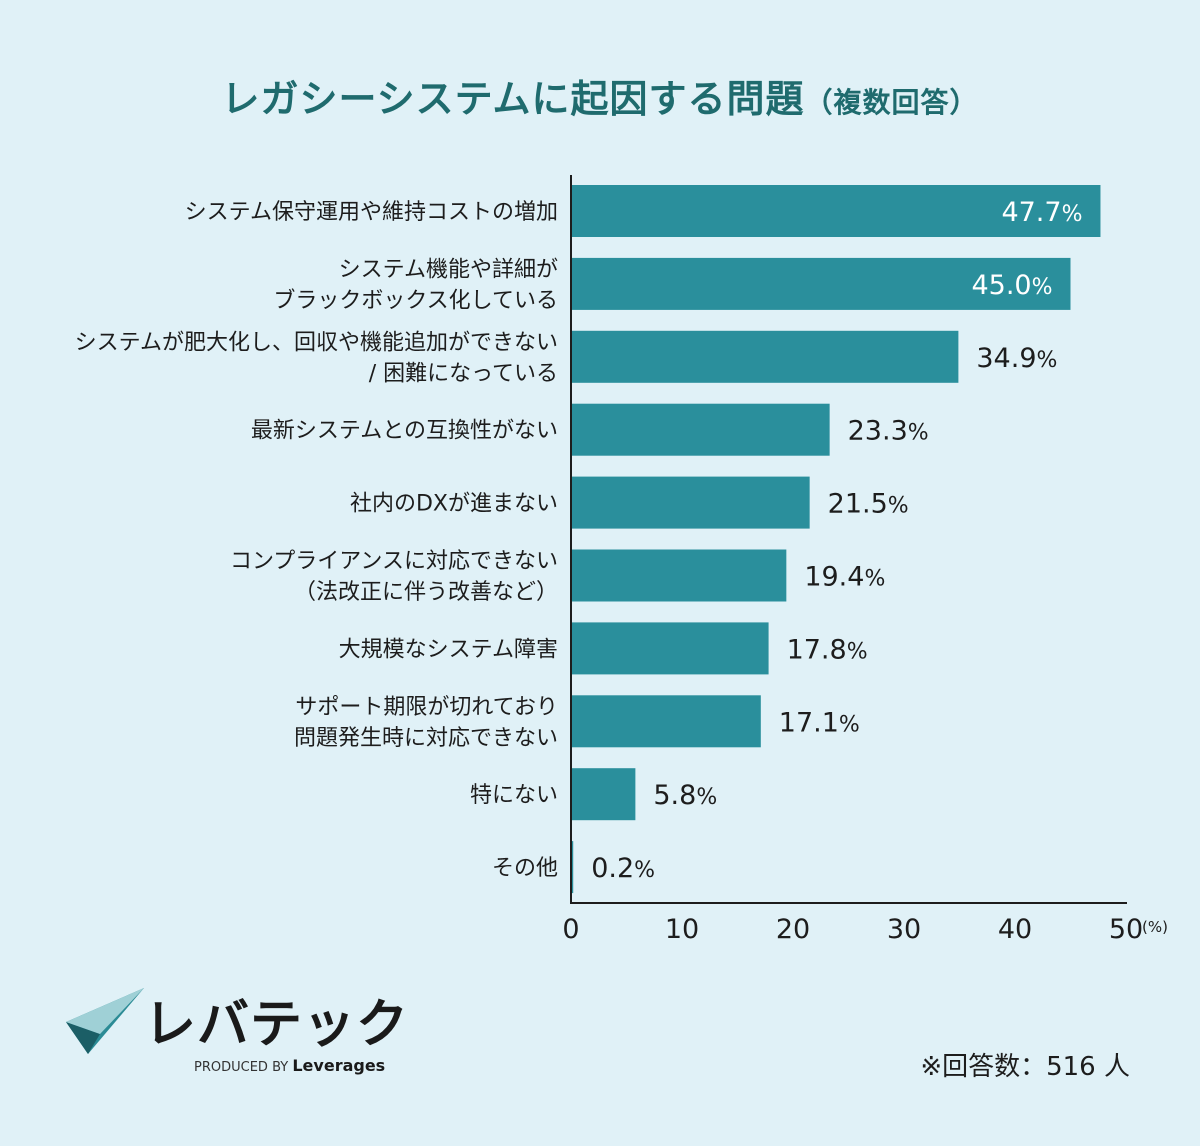 The width and height of the screenshot is (1200, 1146). What do you see at coordinates (682, 929) in the screenshot?
I see `x-tick-label-1: 10` at bounding box center [682, 929].